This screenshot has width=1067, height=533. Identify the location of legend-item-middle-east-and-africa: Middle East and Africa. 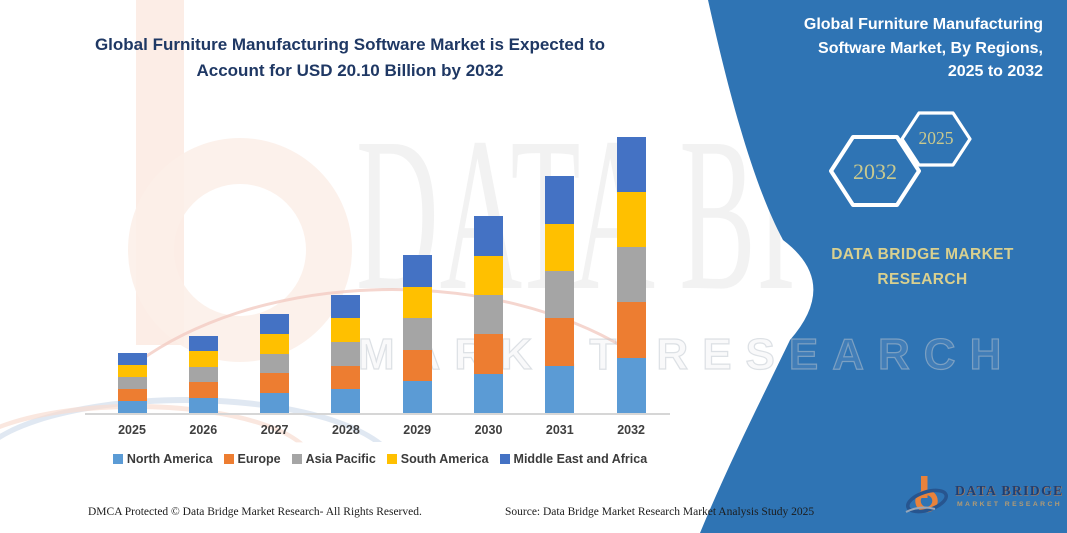
(573, 459).